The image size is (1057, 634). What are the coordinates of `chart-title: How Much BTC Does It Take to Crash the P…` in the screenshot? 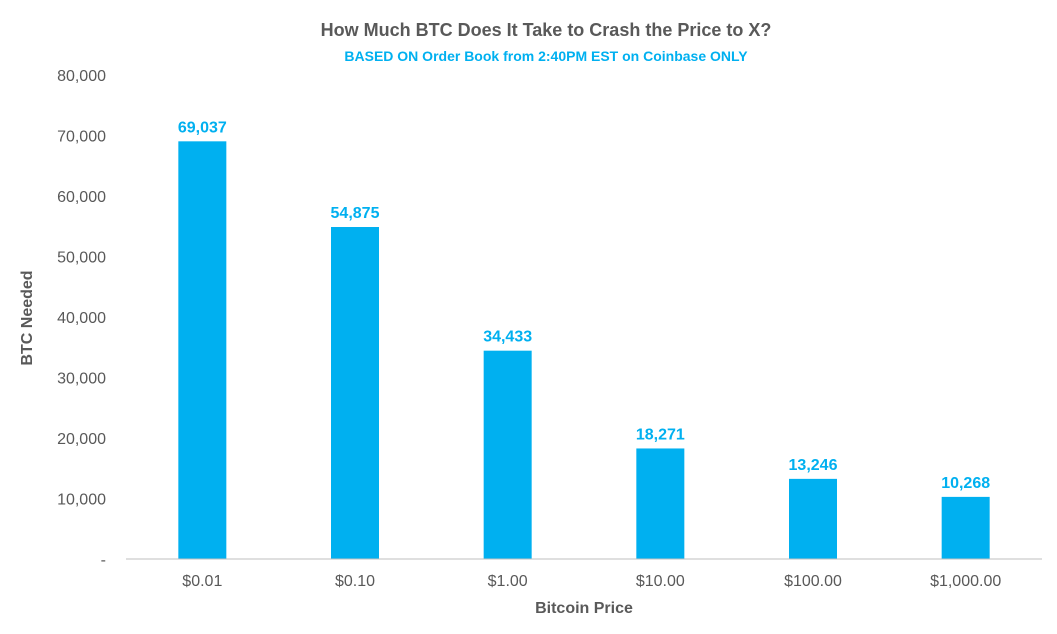 It's located at (546, 30).